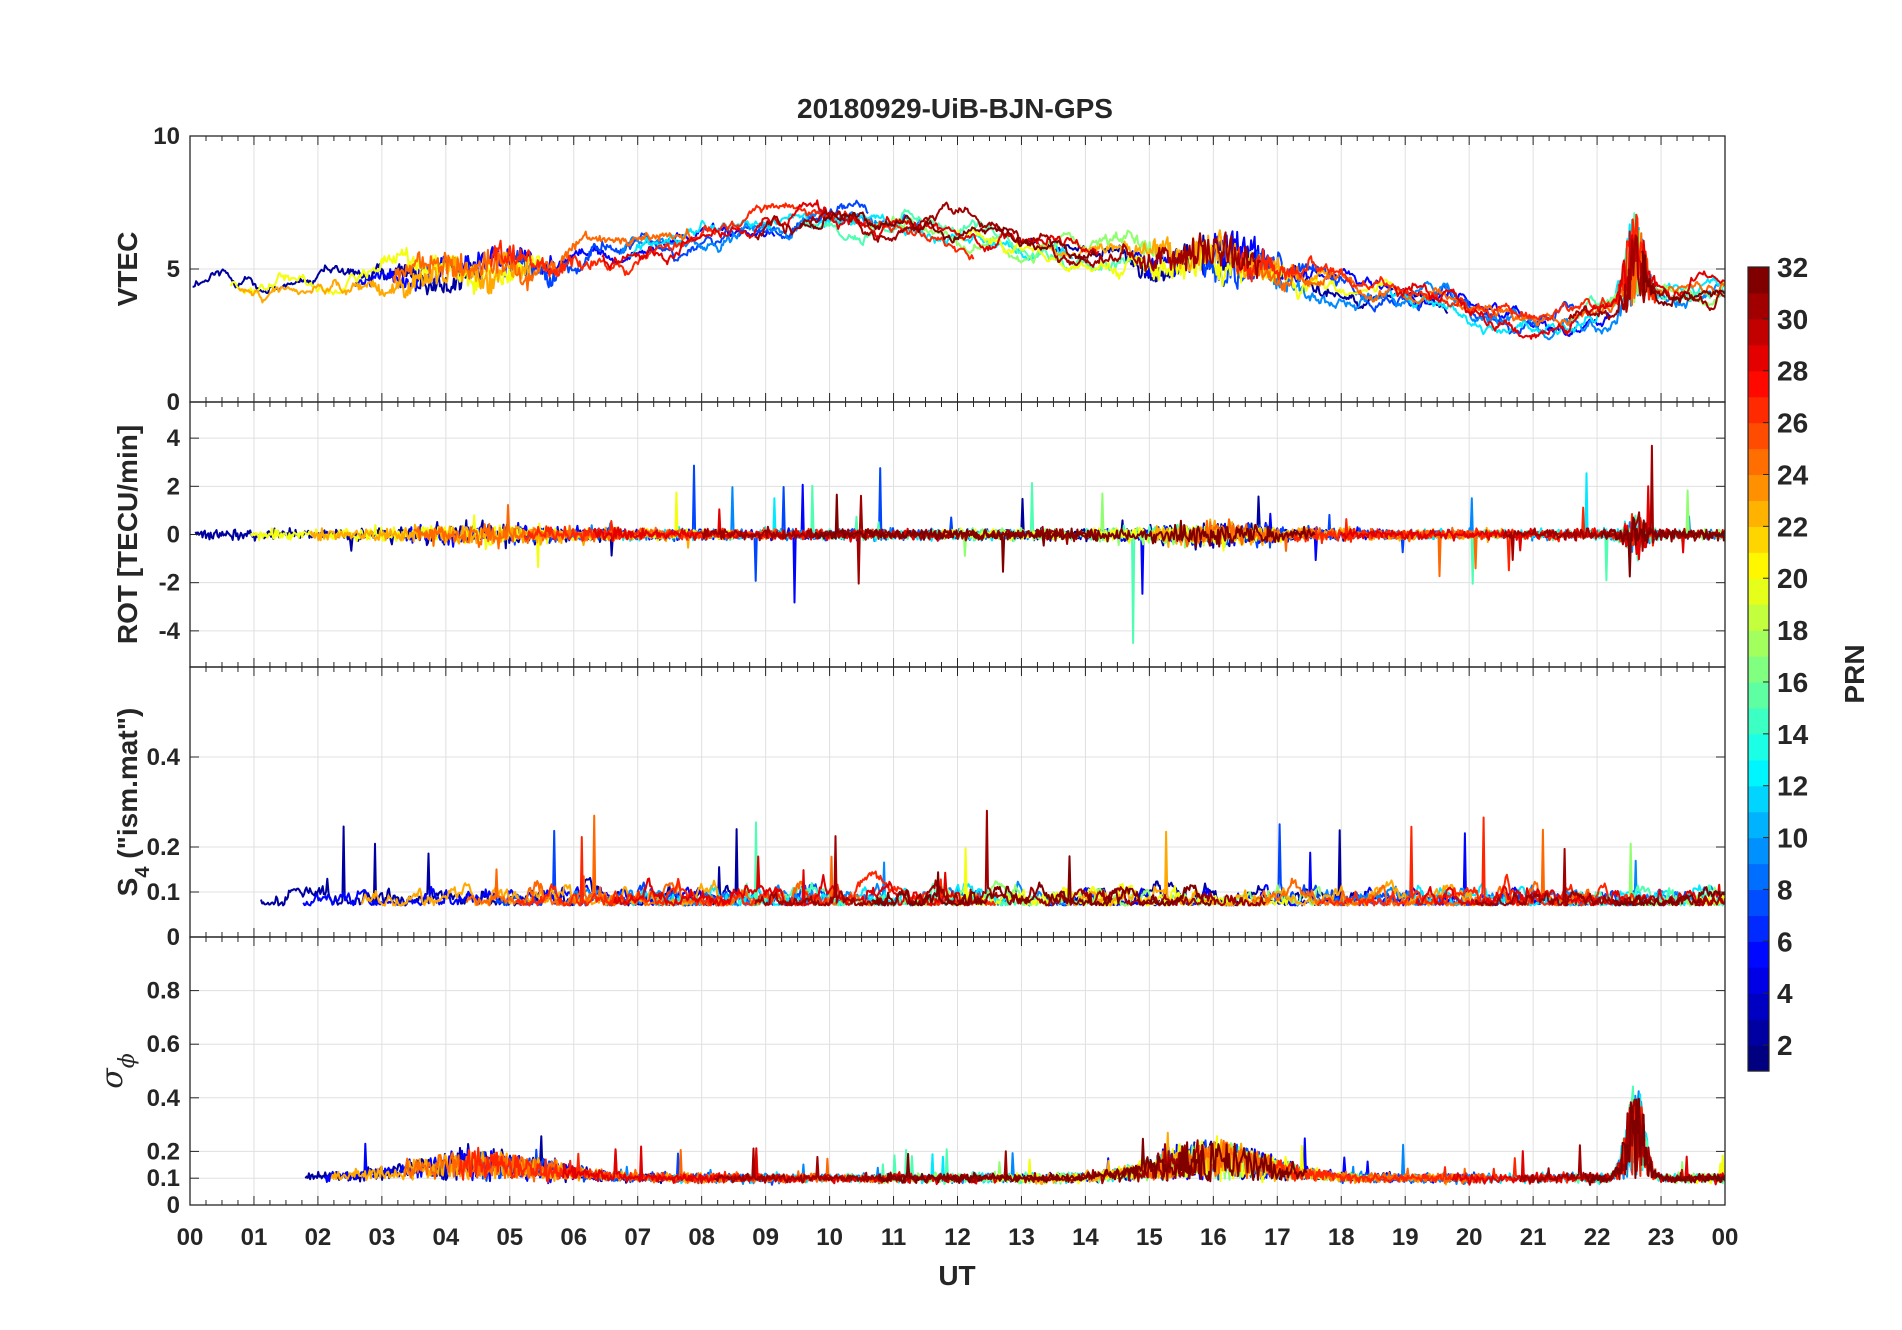  I want to click on x-tick-label: 17, so click(1277, 1237).